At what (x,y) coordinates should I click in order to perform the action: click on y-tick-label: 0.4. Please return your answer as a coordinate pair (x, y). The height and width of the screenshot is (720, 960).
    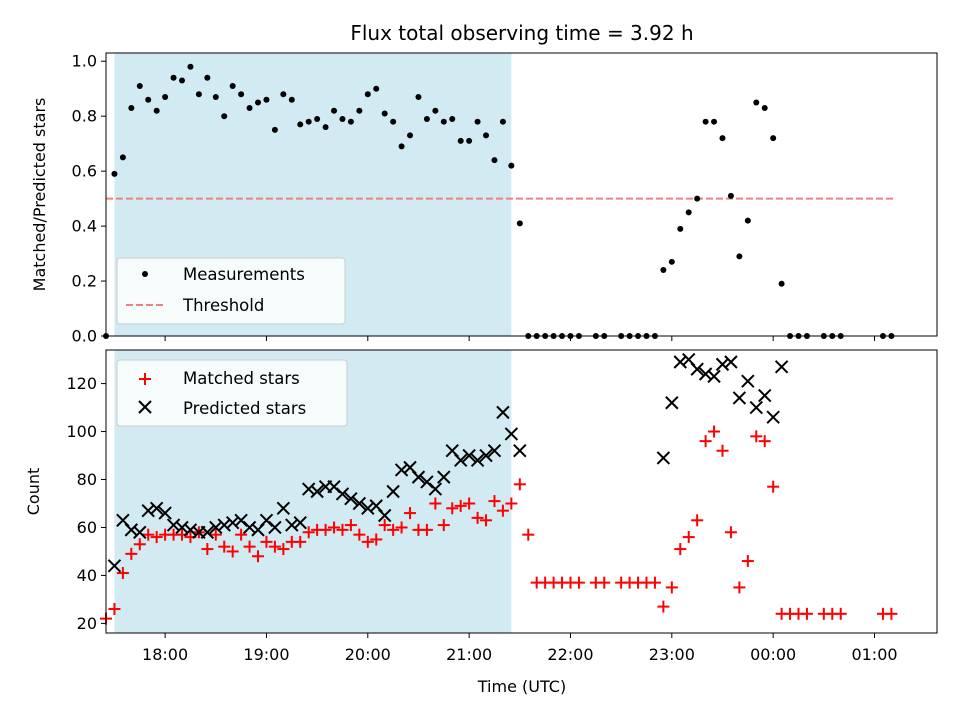
    Looking at the image, I should click on (84, 226).